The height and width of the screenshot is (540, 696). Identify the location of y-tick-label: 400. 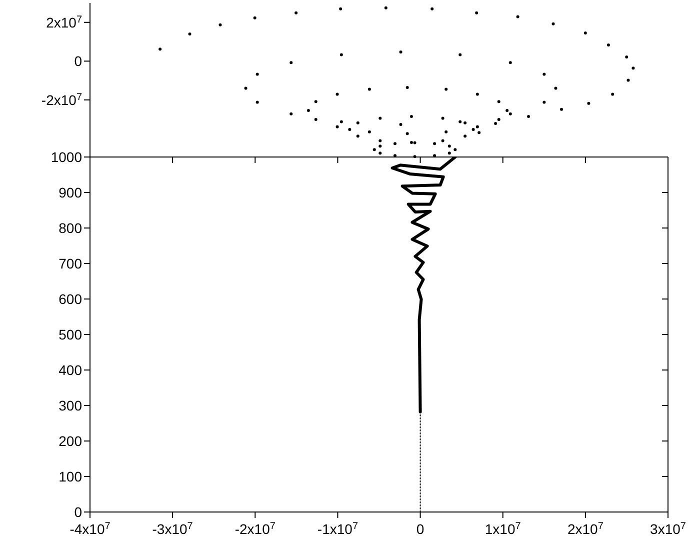
(70, 370).